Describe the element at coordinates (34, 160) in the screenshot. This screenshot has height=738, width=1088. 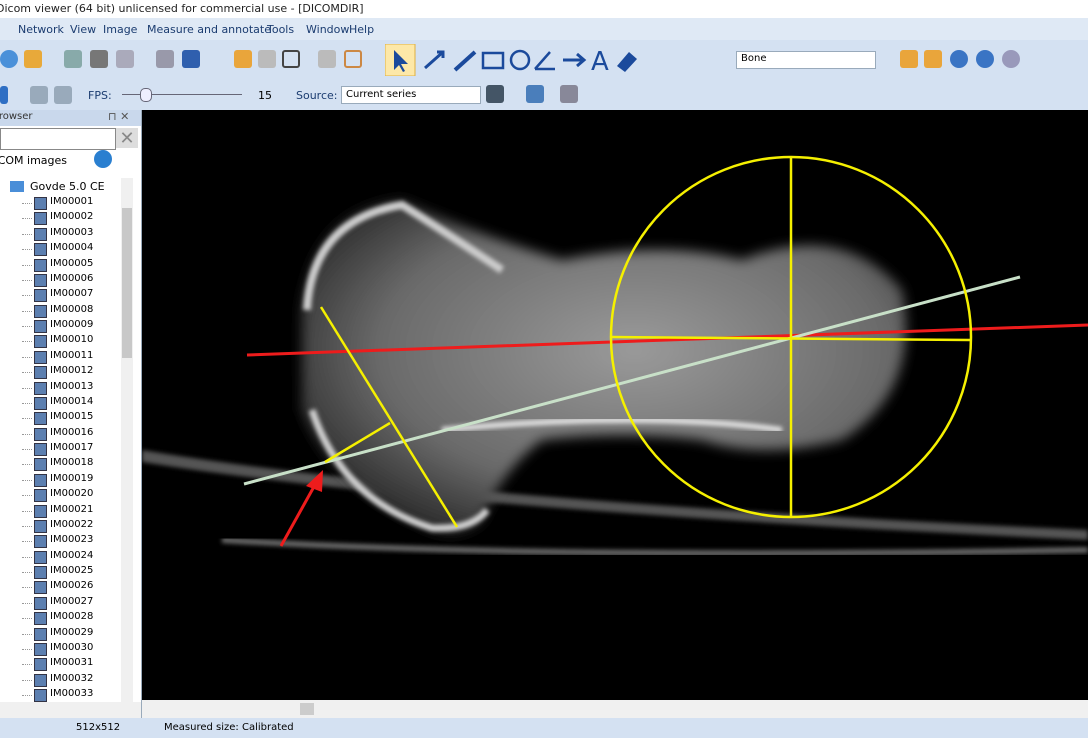
I see `filter-dropdown: DICOM images` at that location.